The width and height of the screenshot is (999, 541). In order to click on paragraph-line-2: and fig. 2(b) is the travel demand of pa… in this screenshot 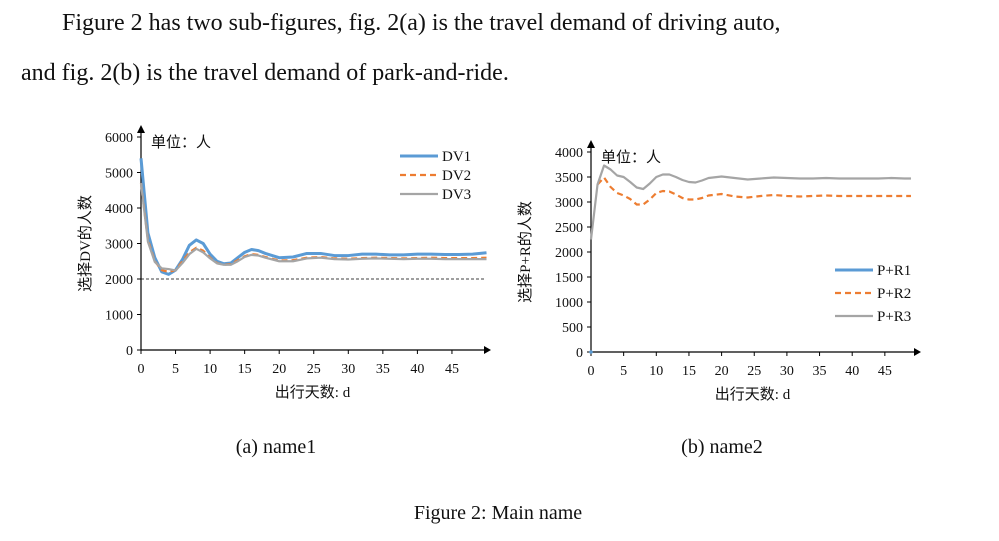, I will do `click(265, 73)`.